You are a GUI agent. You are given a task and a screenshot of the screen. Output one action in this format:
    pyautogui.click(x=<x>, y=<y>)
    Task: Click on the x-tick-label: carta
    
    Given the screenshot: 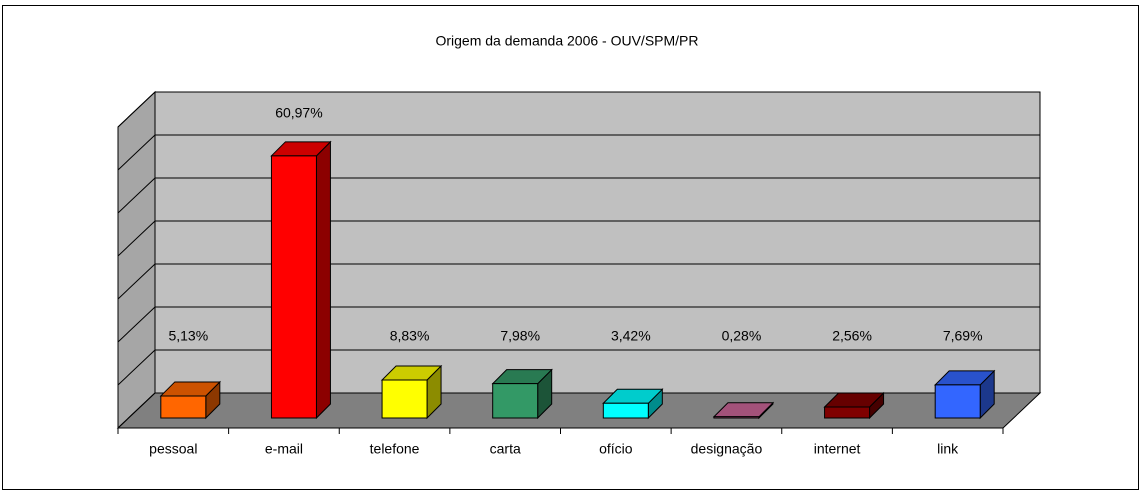 What is the action you would take?
    pyautogui.click(x=505, y=449)
    